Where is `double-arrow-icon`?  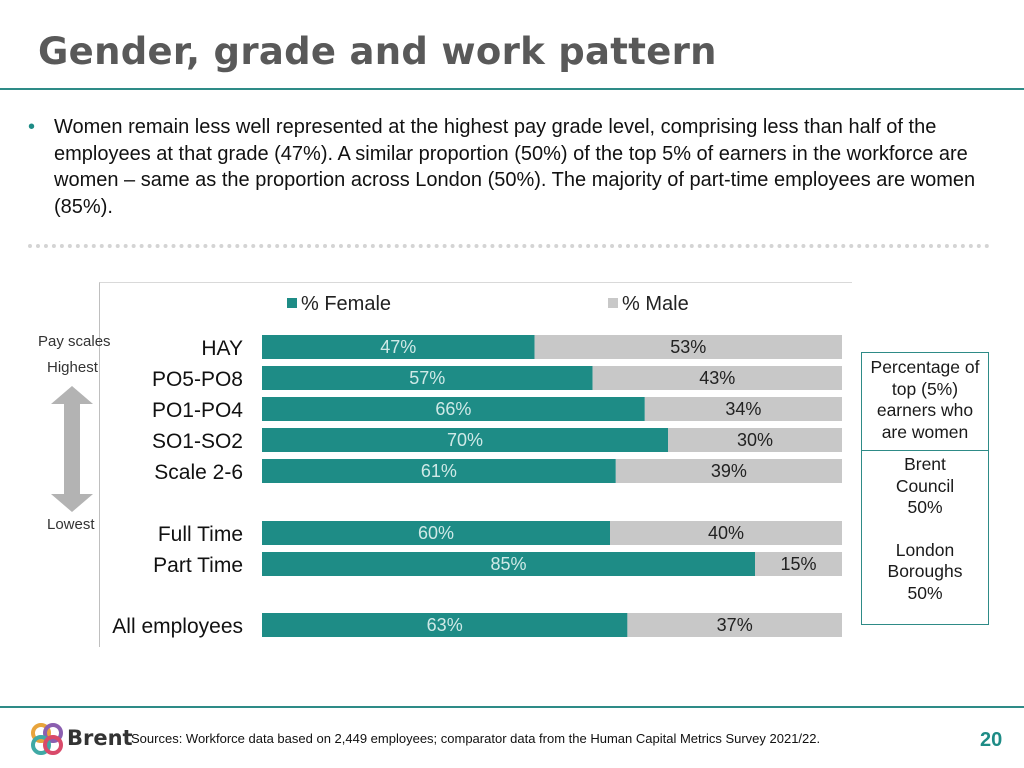
double-arrow-icon is located at coordinates (72, 449).